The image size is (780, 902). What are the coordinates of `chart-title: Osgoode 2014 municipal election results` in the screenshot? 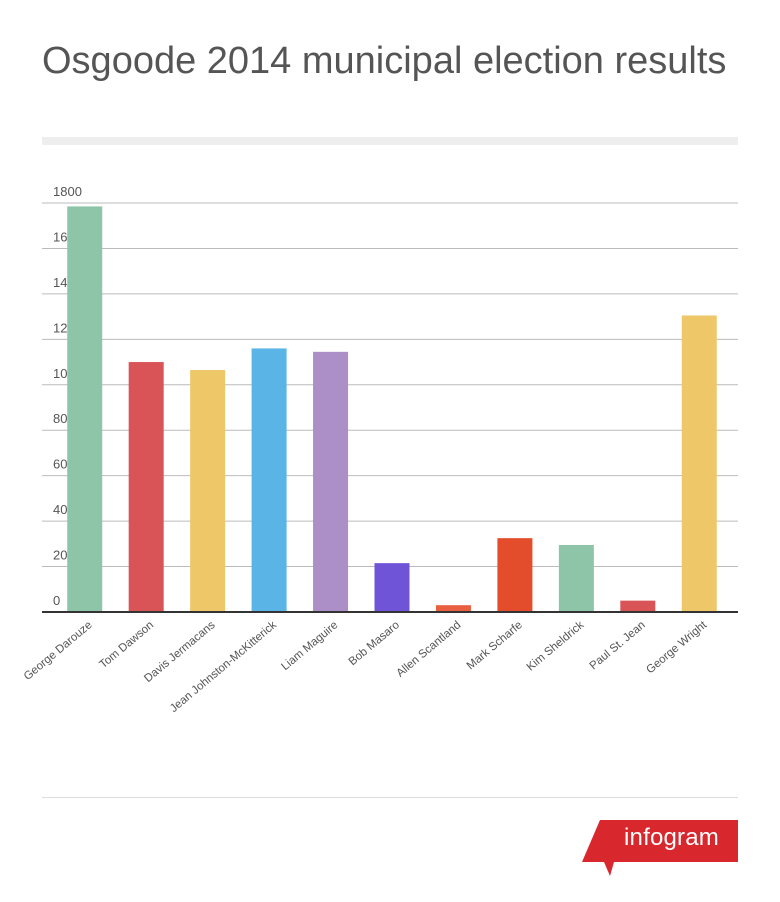 It's located at (384, 61).